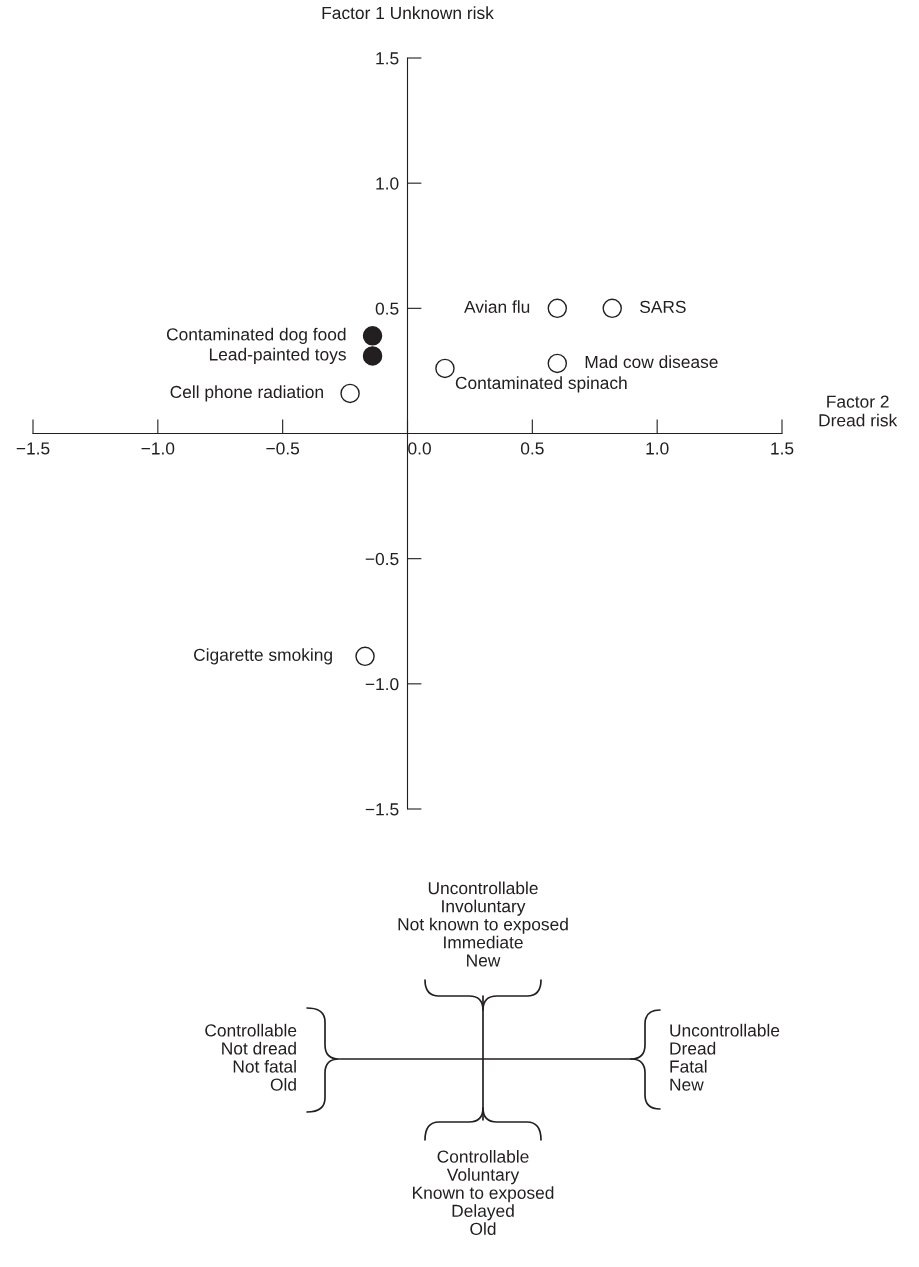 The width and height of the screenshot is (919, 1267). I want to click on y-tick-label: −1.0, so click(382, 684).